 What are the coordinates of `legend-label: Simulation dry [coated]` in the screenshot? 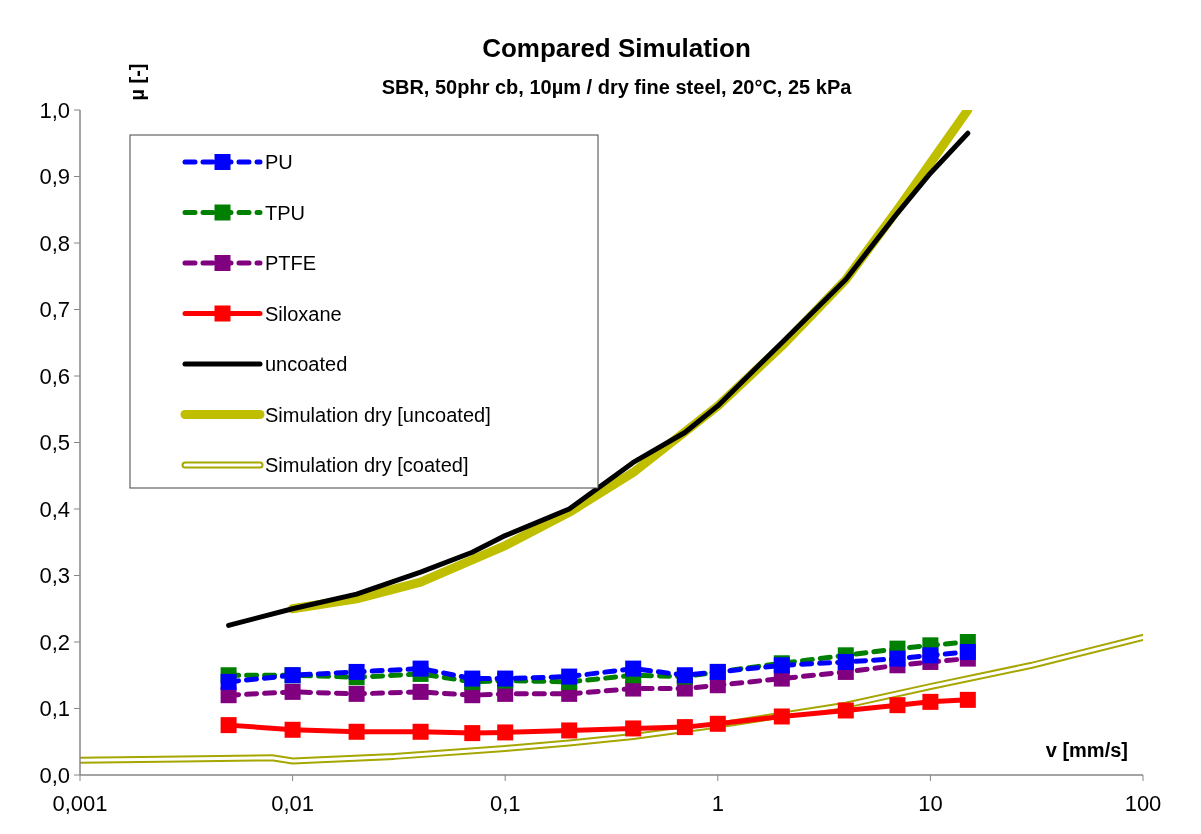 It's located at (367, 465).